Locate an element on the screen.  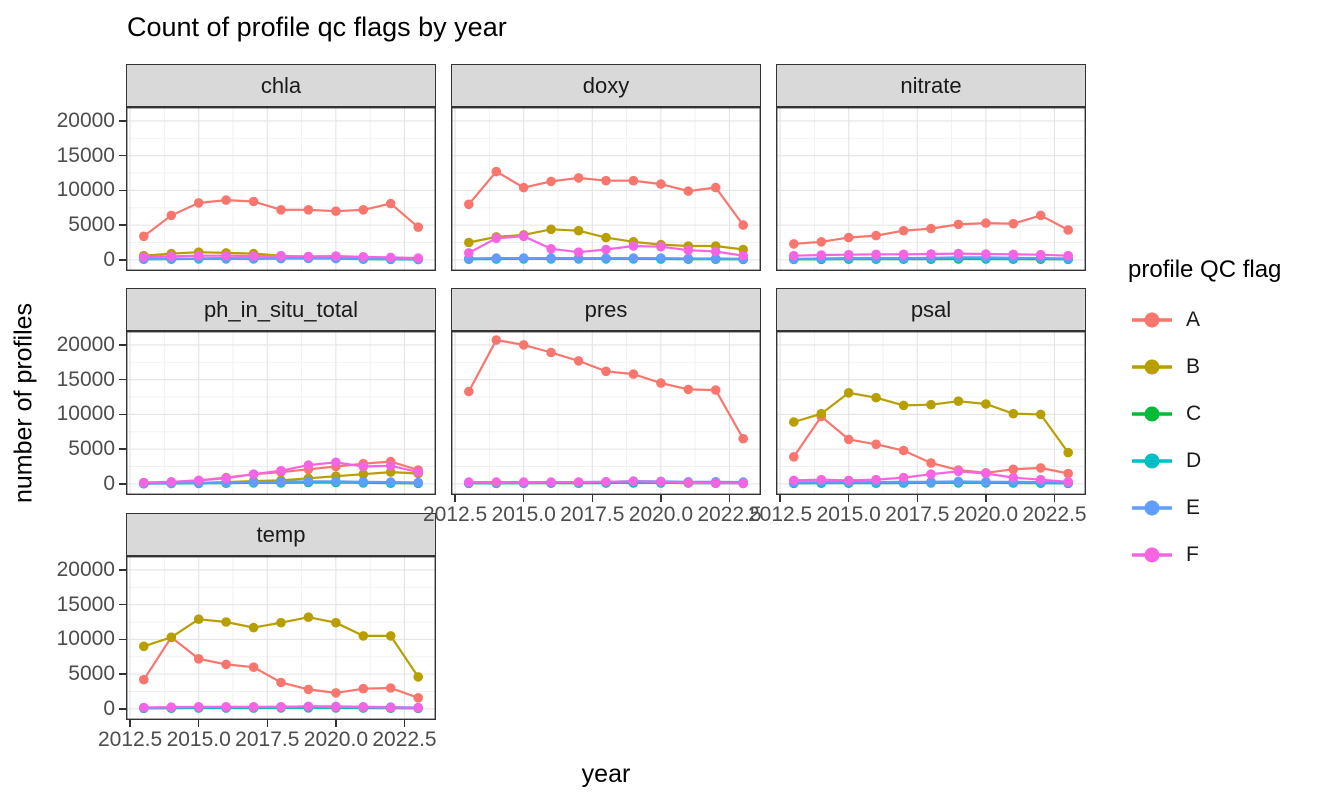
facet-panel-doxy is located at coordinates (606, 189).